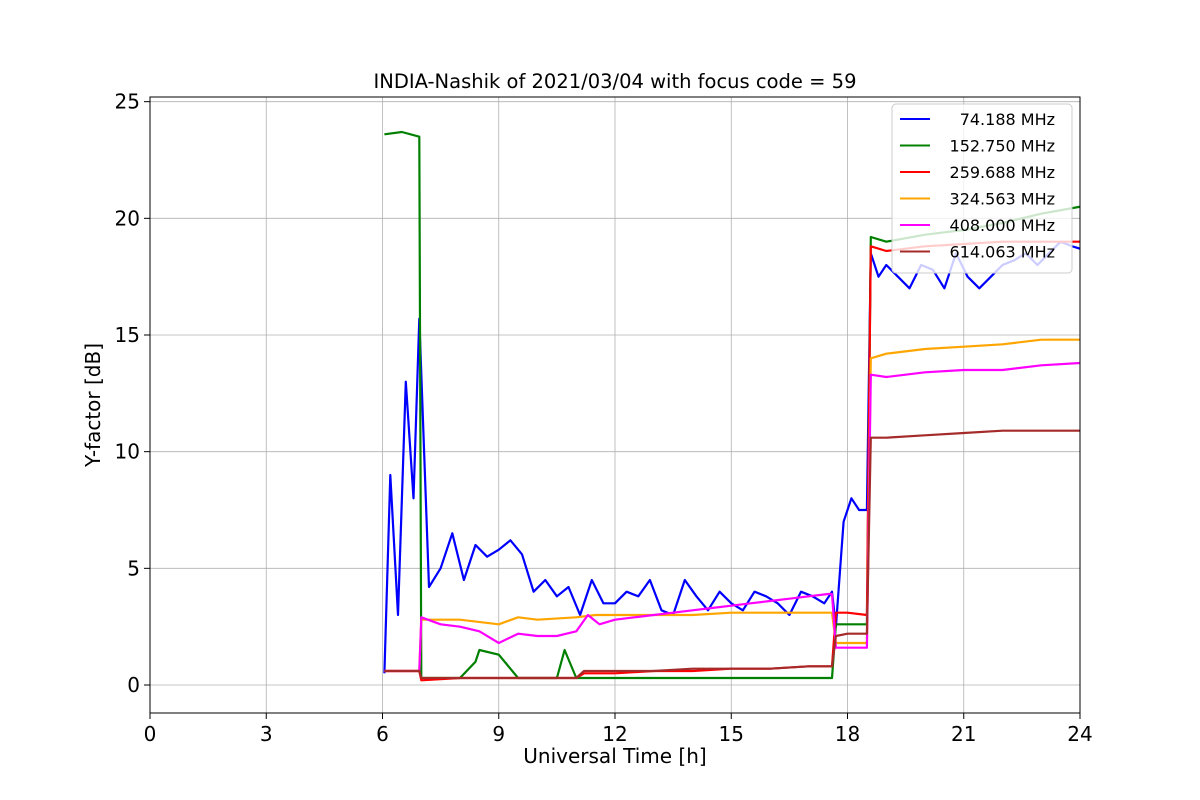 The height and width of the screenshot is (800, 1200). Describe the element at coordinates (1002, 252) in the screenshot. I see `legend-entry: 614.063 MHz` at that location.